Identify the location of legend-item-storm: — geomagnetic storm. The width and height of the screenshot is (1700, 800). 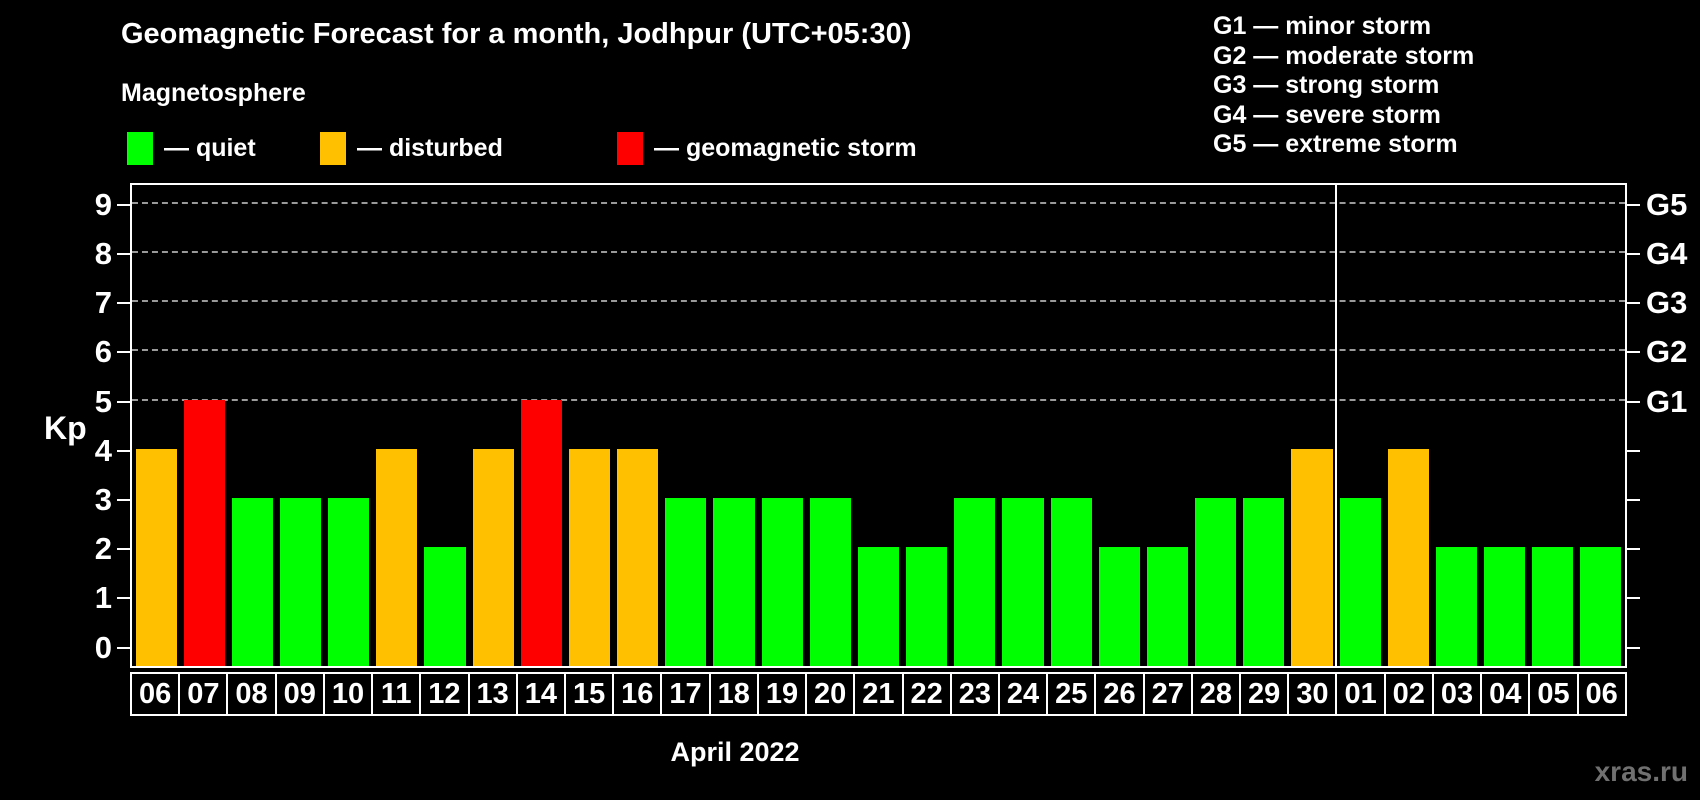
(767, 148).